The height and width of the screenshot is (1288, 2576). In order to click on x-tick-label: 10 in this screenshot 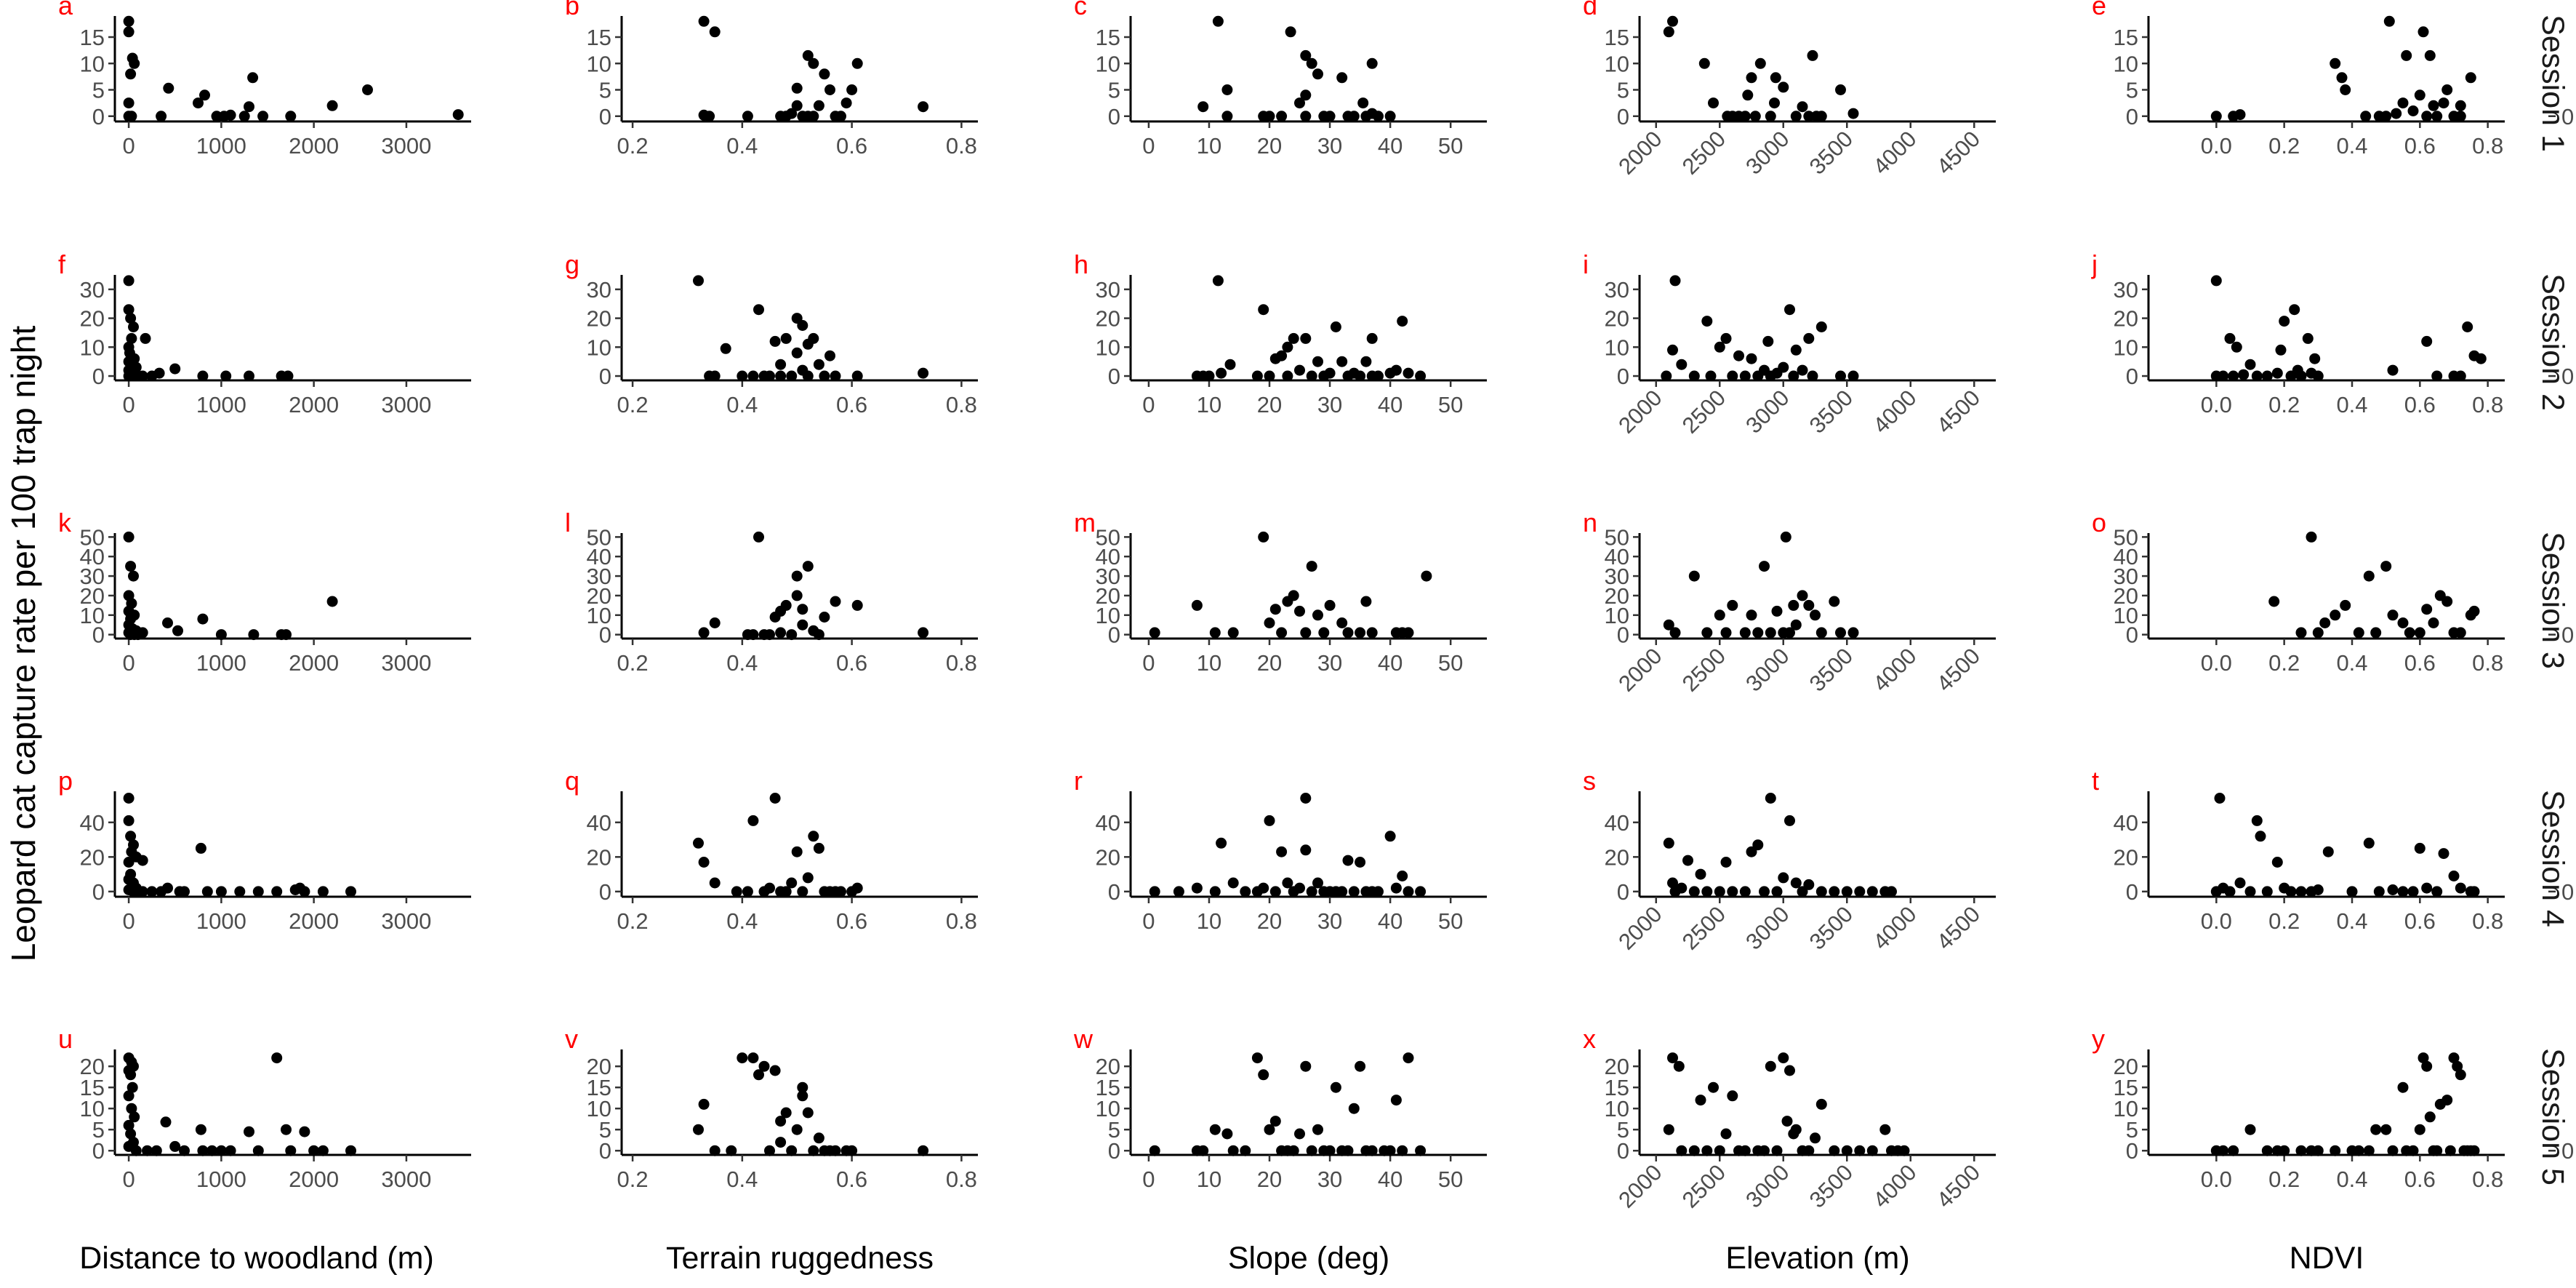, I will do `click(1209, 921)`.